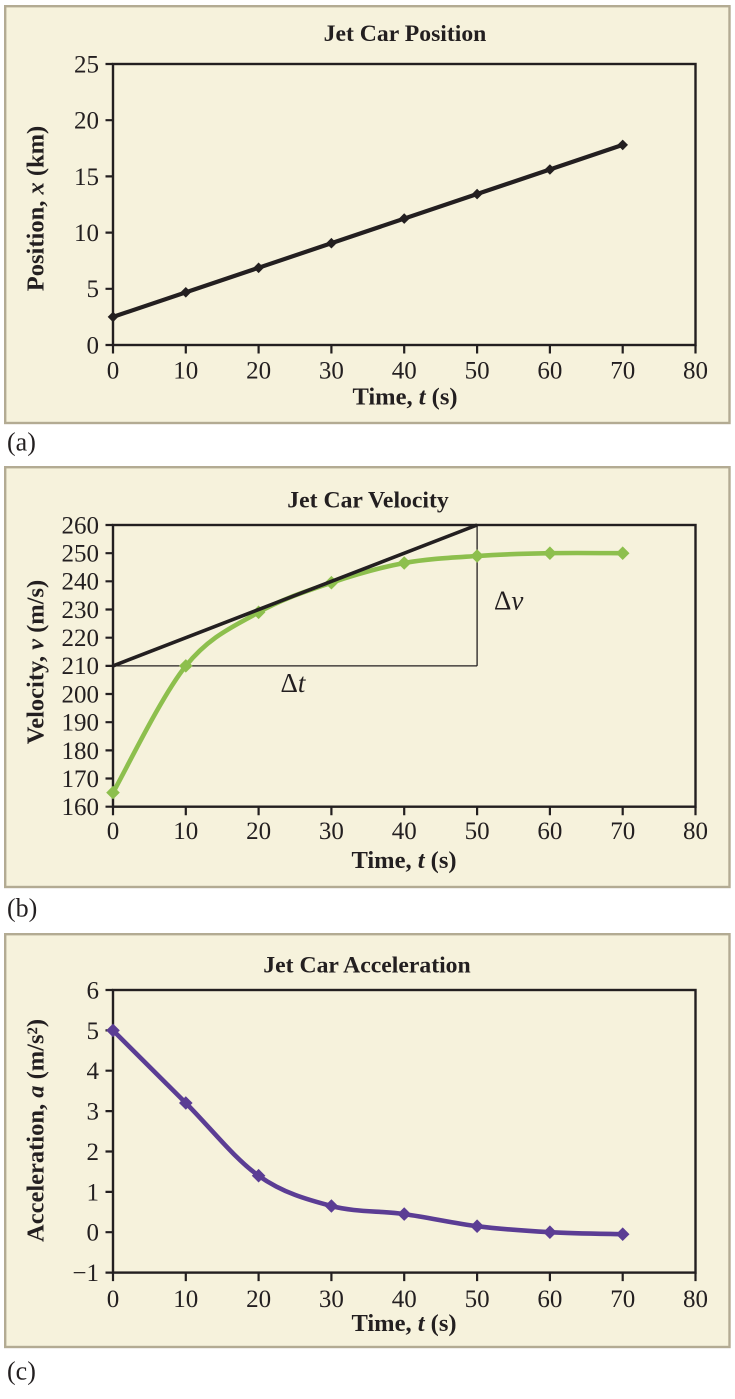 The image size is (735, 1399). Describe the element at coordinates (21, 442) in the screenshot. I see `svg-text: (a)` at that location.